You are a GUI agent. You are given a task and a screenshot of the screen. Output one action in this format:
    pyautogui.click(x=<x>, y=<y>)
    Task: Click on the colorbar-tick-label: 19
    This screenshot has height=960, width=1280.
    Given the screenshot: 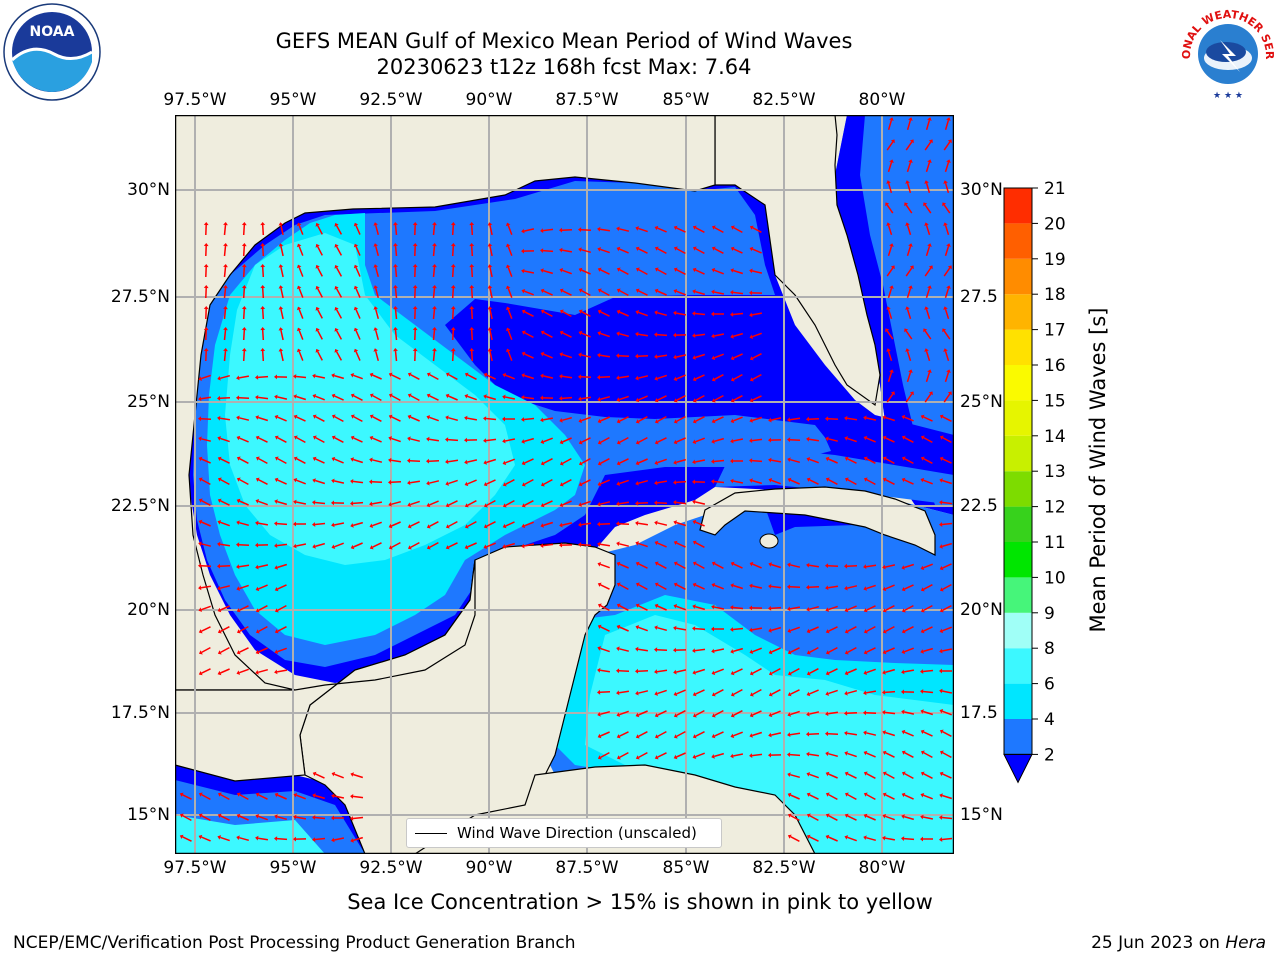 What is the action you would take?
    pyautogui.click(x=1055, y=260)
    